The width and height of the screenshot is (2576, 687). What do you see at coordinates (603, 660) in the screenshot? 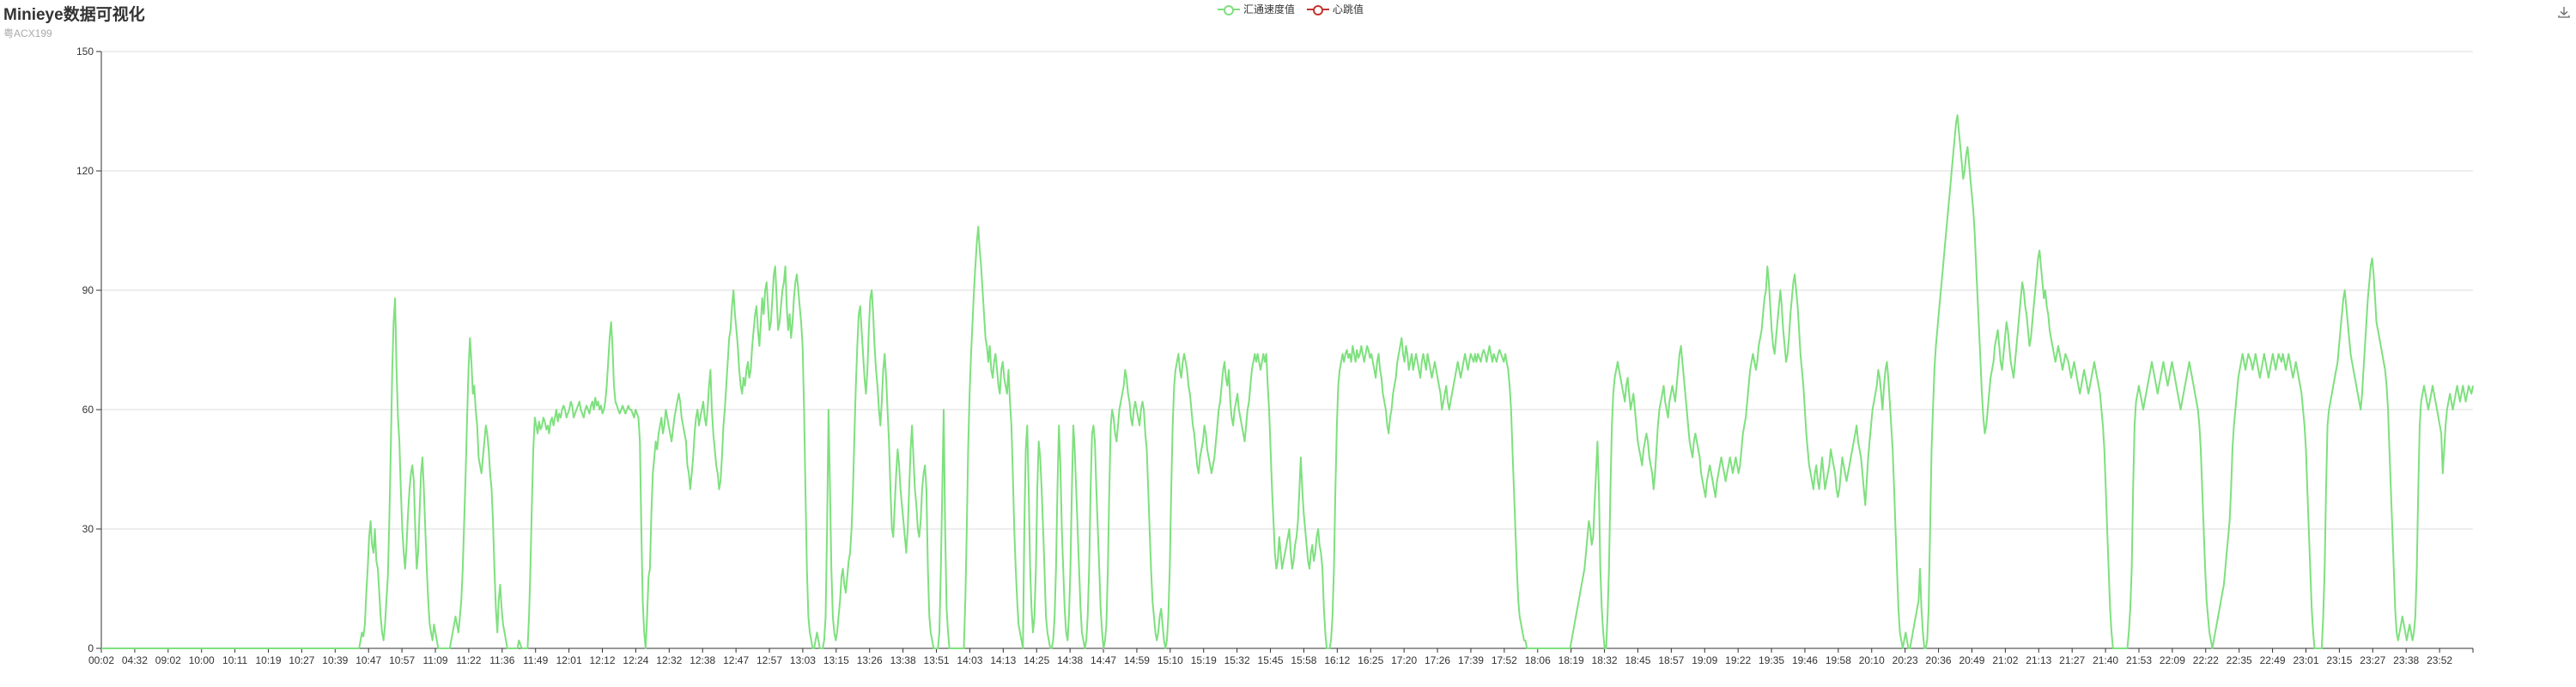
I see `x-tick-label: 12:12` at bounding box center [603, 660].